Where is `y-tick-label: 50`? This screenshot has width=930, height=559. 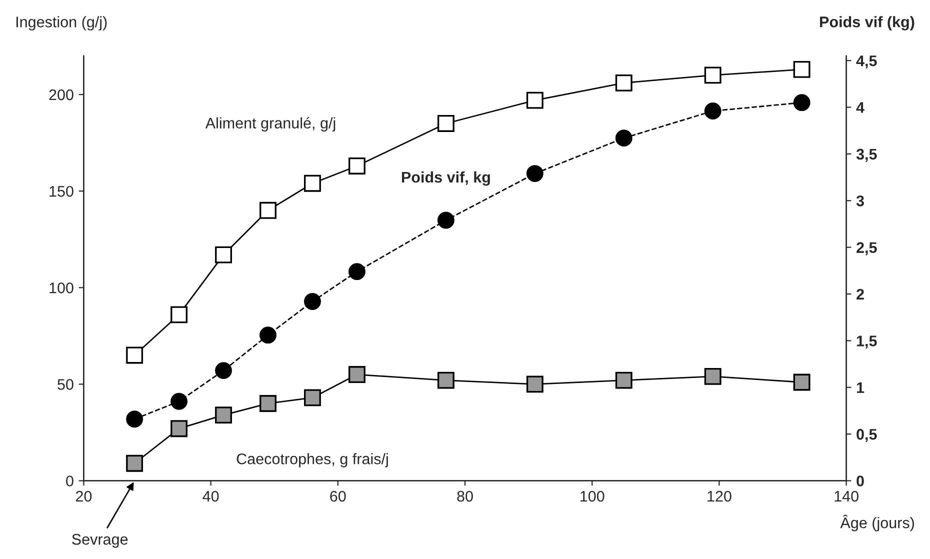 y-tick-label: 50 is located at coordinates (66, 384).